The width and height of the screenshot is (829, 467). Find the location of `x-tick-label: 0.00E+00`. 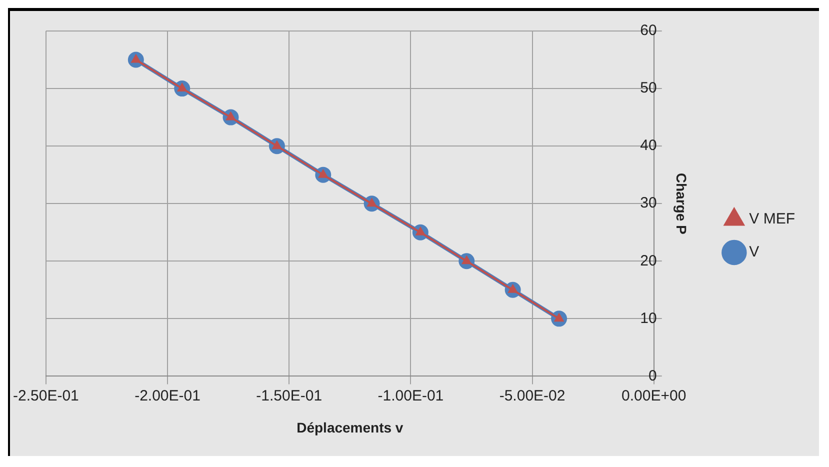

x-tick-label: 0.00E+00 is located at coordinates (654, 395).